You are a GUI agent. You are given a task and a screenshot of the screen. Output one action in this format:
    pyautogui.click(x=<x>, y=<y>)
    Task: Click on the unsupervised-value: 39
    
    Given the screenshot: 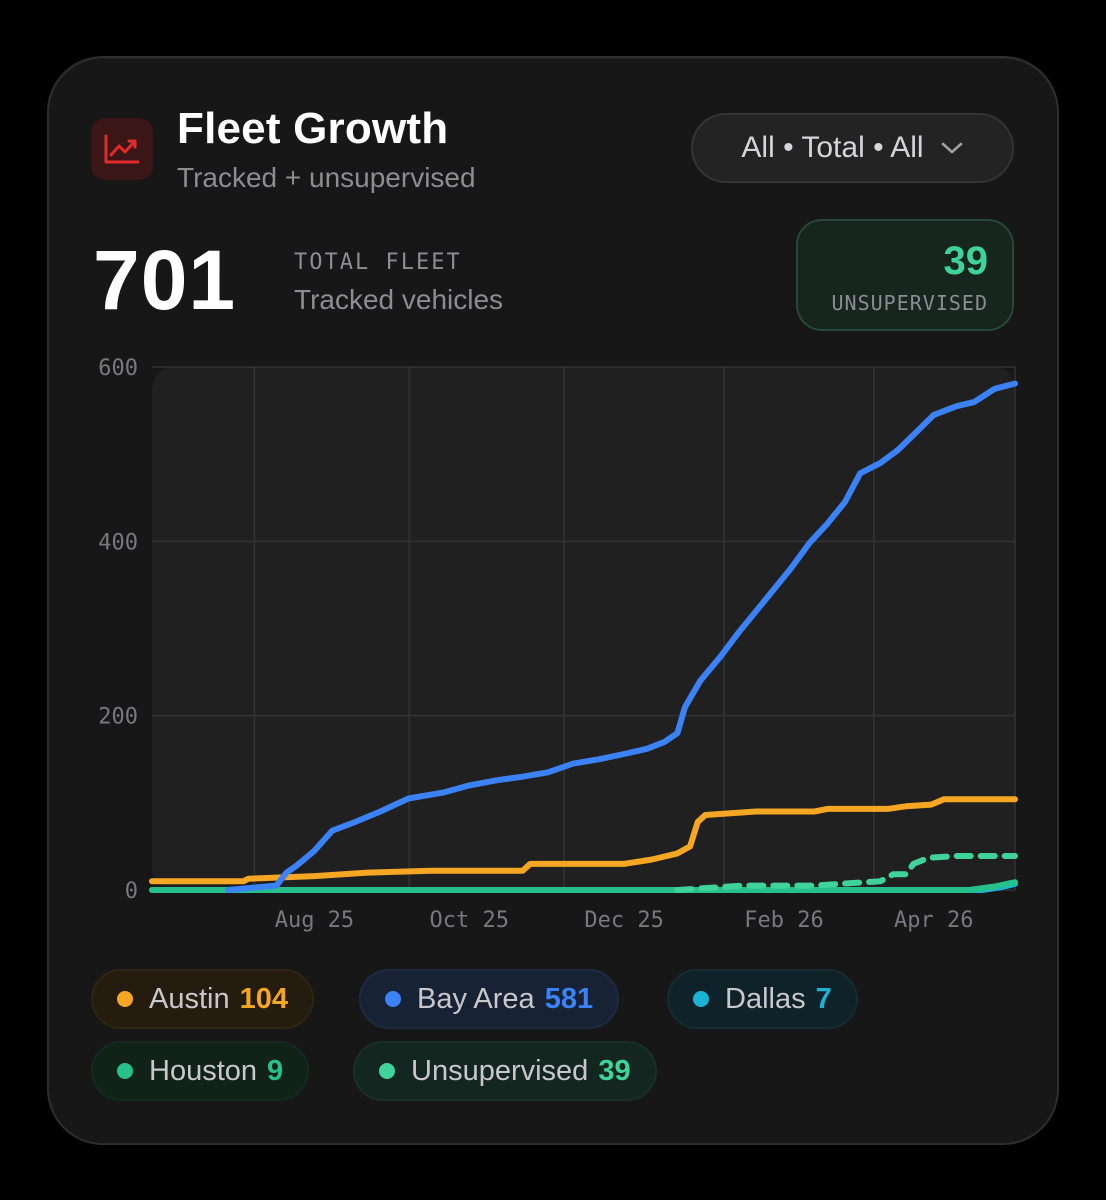 What is the action you would take?
    pyautogui.click(x=966, y=261)
    